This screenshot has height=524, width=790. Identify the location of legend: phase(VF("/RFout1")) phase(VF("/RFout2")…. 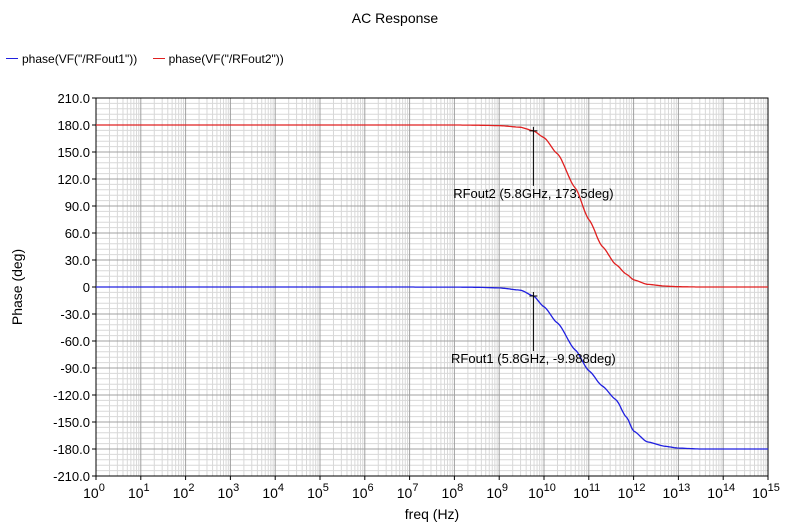
(151, 59).